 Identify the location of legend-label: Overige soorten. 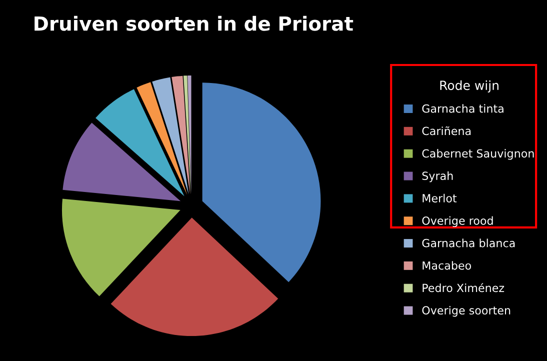
(466, 311).